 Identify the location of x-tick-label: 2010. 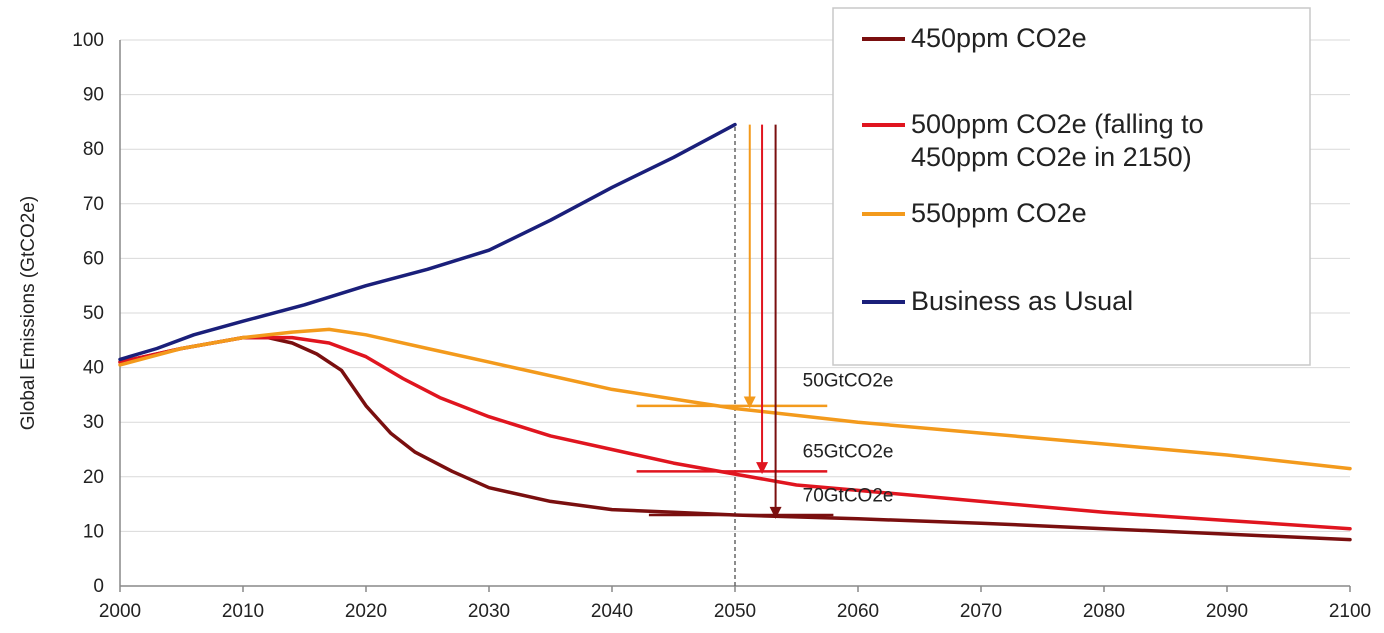
(243, 611).